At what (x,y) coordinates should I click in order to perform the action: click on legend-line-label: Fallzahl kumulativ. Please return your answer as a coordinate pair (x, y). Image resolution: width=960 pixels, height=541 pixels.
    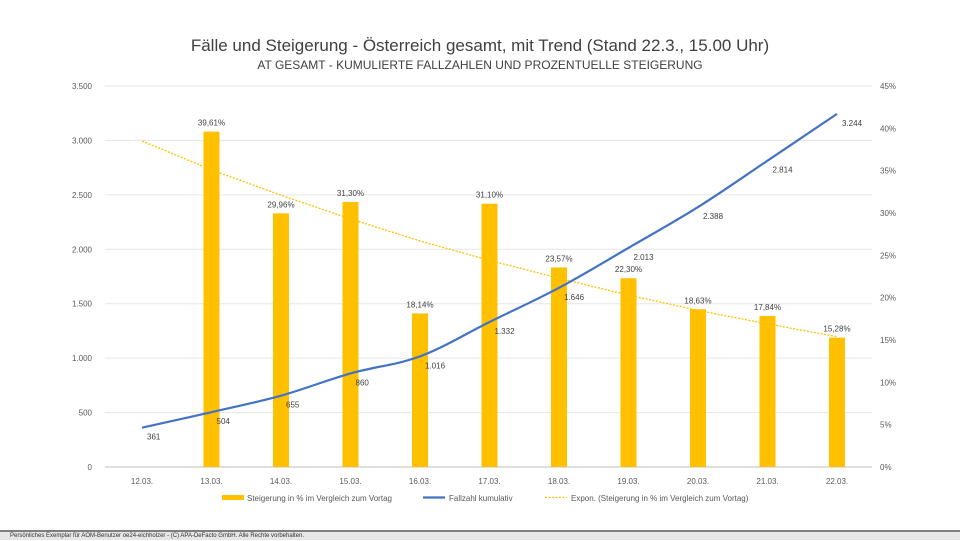
    Looking at the image, I should click on (481, 498).